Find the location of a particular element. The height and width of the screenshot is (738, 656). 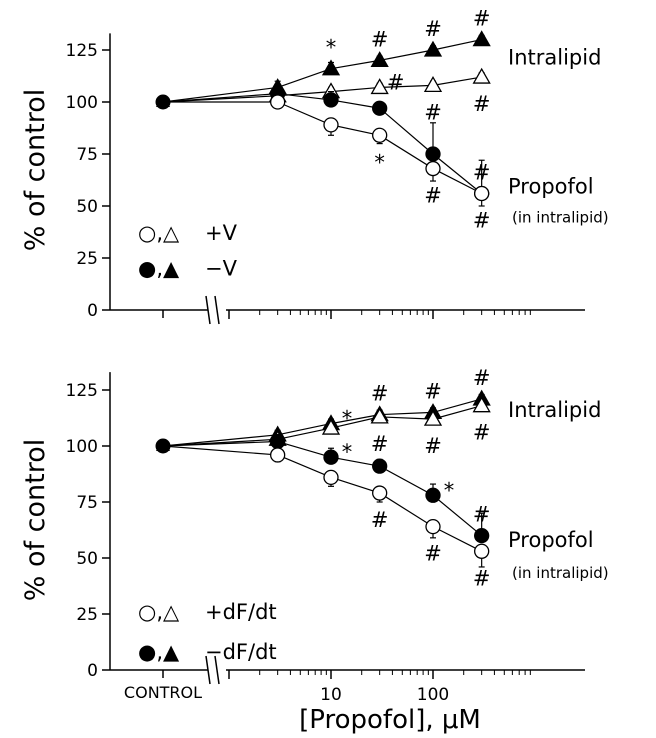

x-tick-label-control: CONTROL is located at coordinates (163, 692).